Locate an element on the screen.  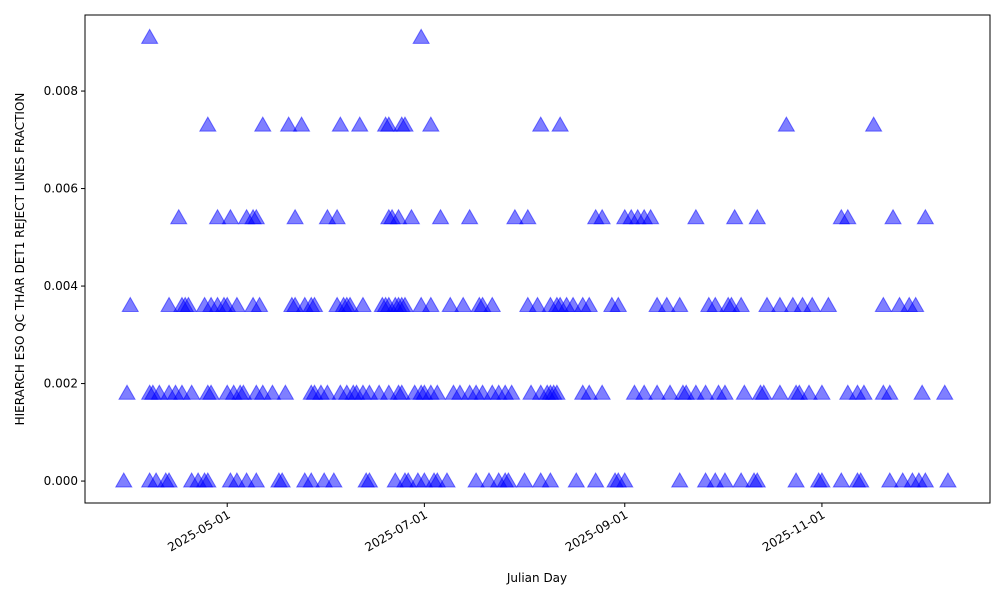
y-tick-label: 0.004 is located at coordinates (61, 286).